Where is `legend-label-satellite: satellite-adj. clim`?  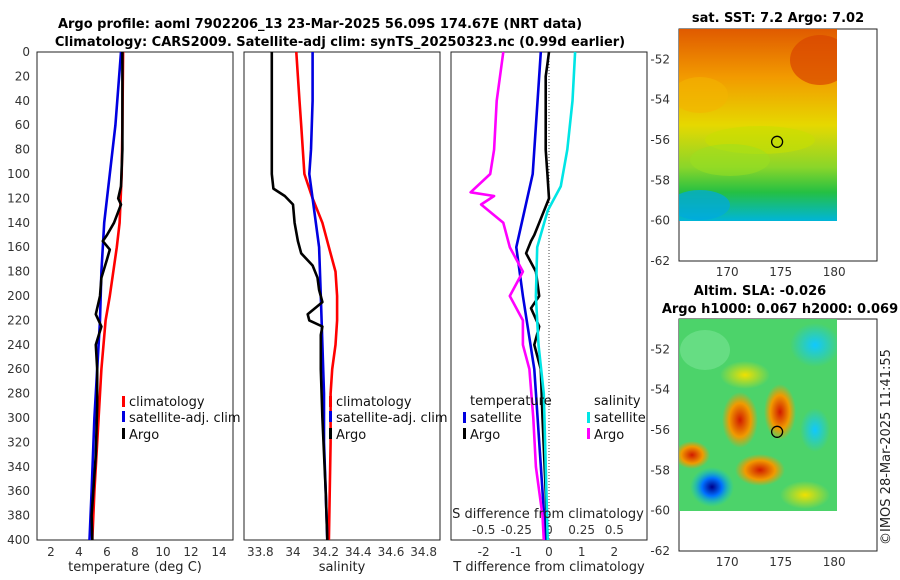
legend-label-satellite: satellite-adj. clim is located at coordinates (185, 418).